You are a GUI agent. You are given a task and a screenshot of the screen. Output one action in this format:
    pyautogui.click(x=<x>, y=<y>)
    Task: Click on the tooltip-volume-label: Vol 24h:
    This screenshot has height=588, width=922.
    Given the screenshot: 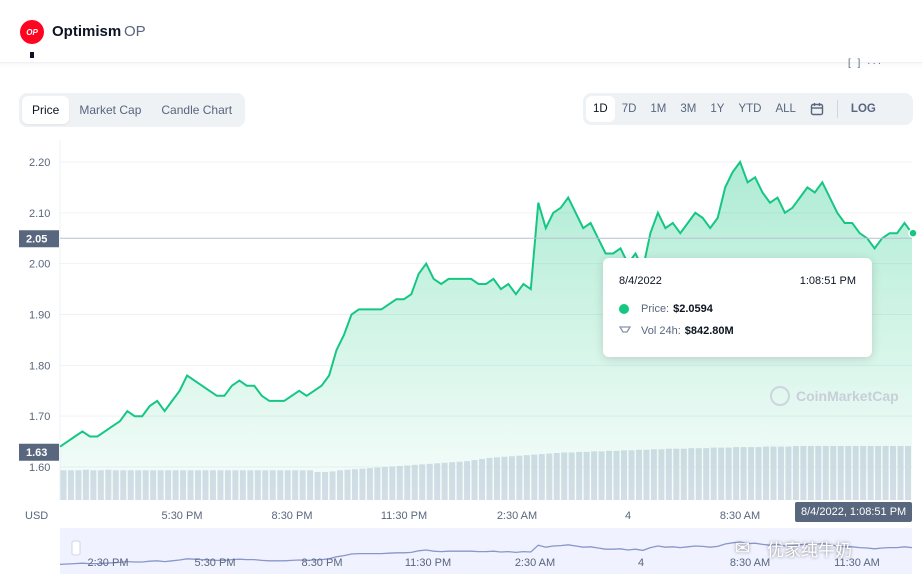 What is the action you would take?
    pyautogui.click(x=661, y=331)
    